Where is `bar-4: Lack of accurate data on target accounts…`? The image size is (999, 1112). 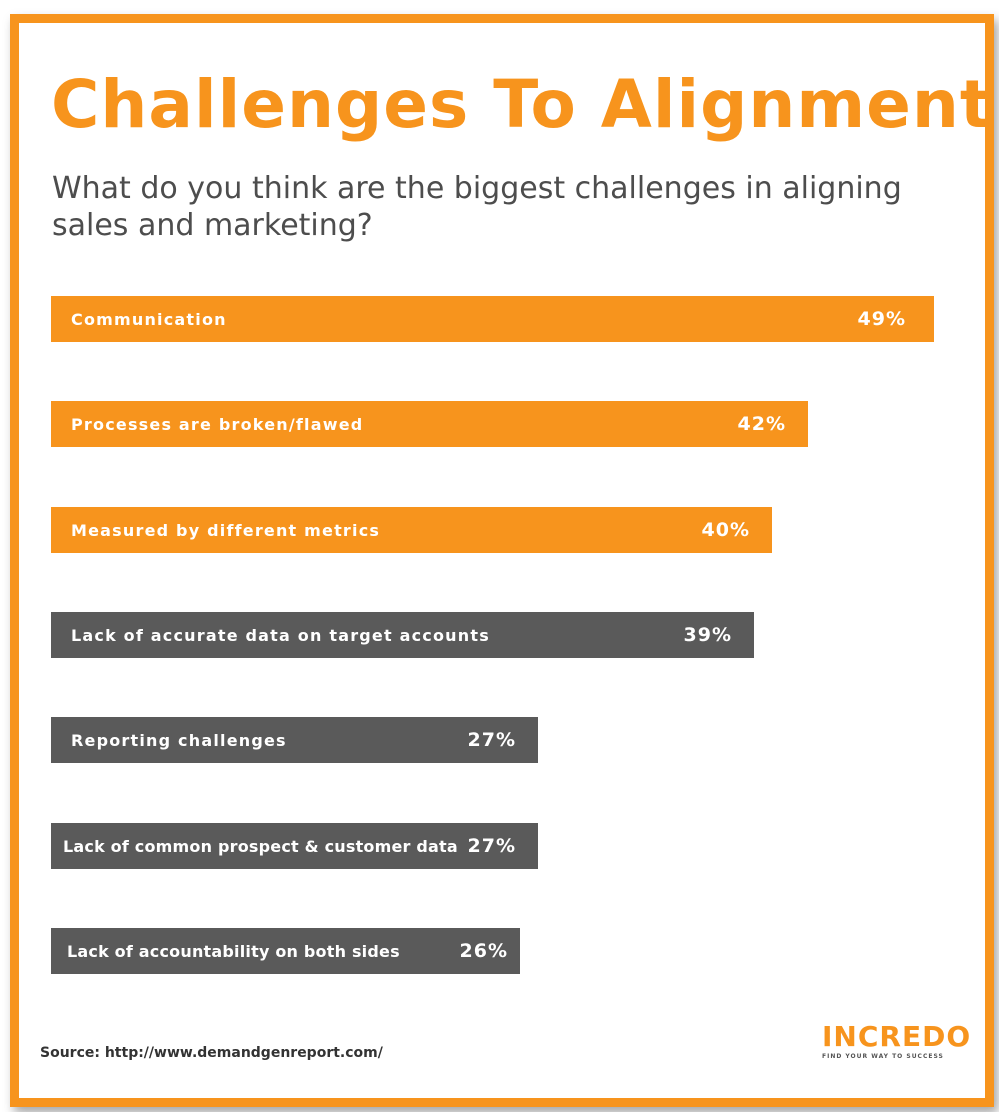 bar-4: Lack of accurate data on target accounts… is located at coordinates (402, 635).